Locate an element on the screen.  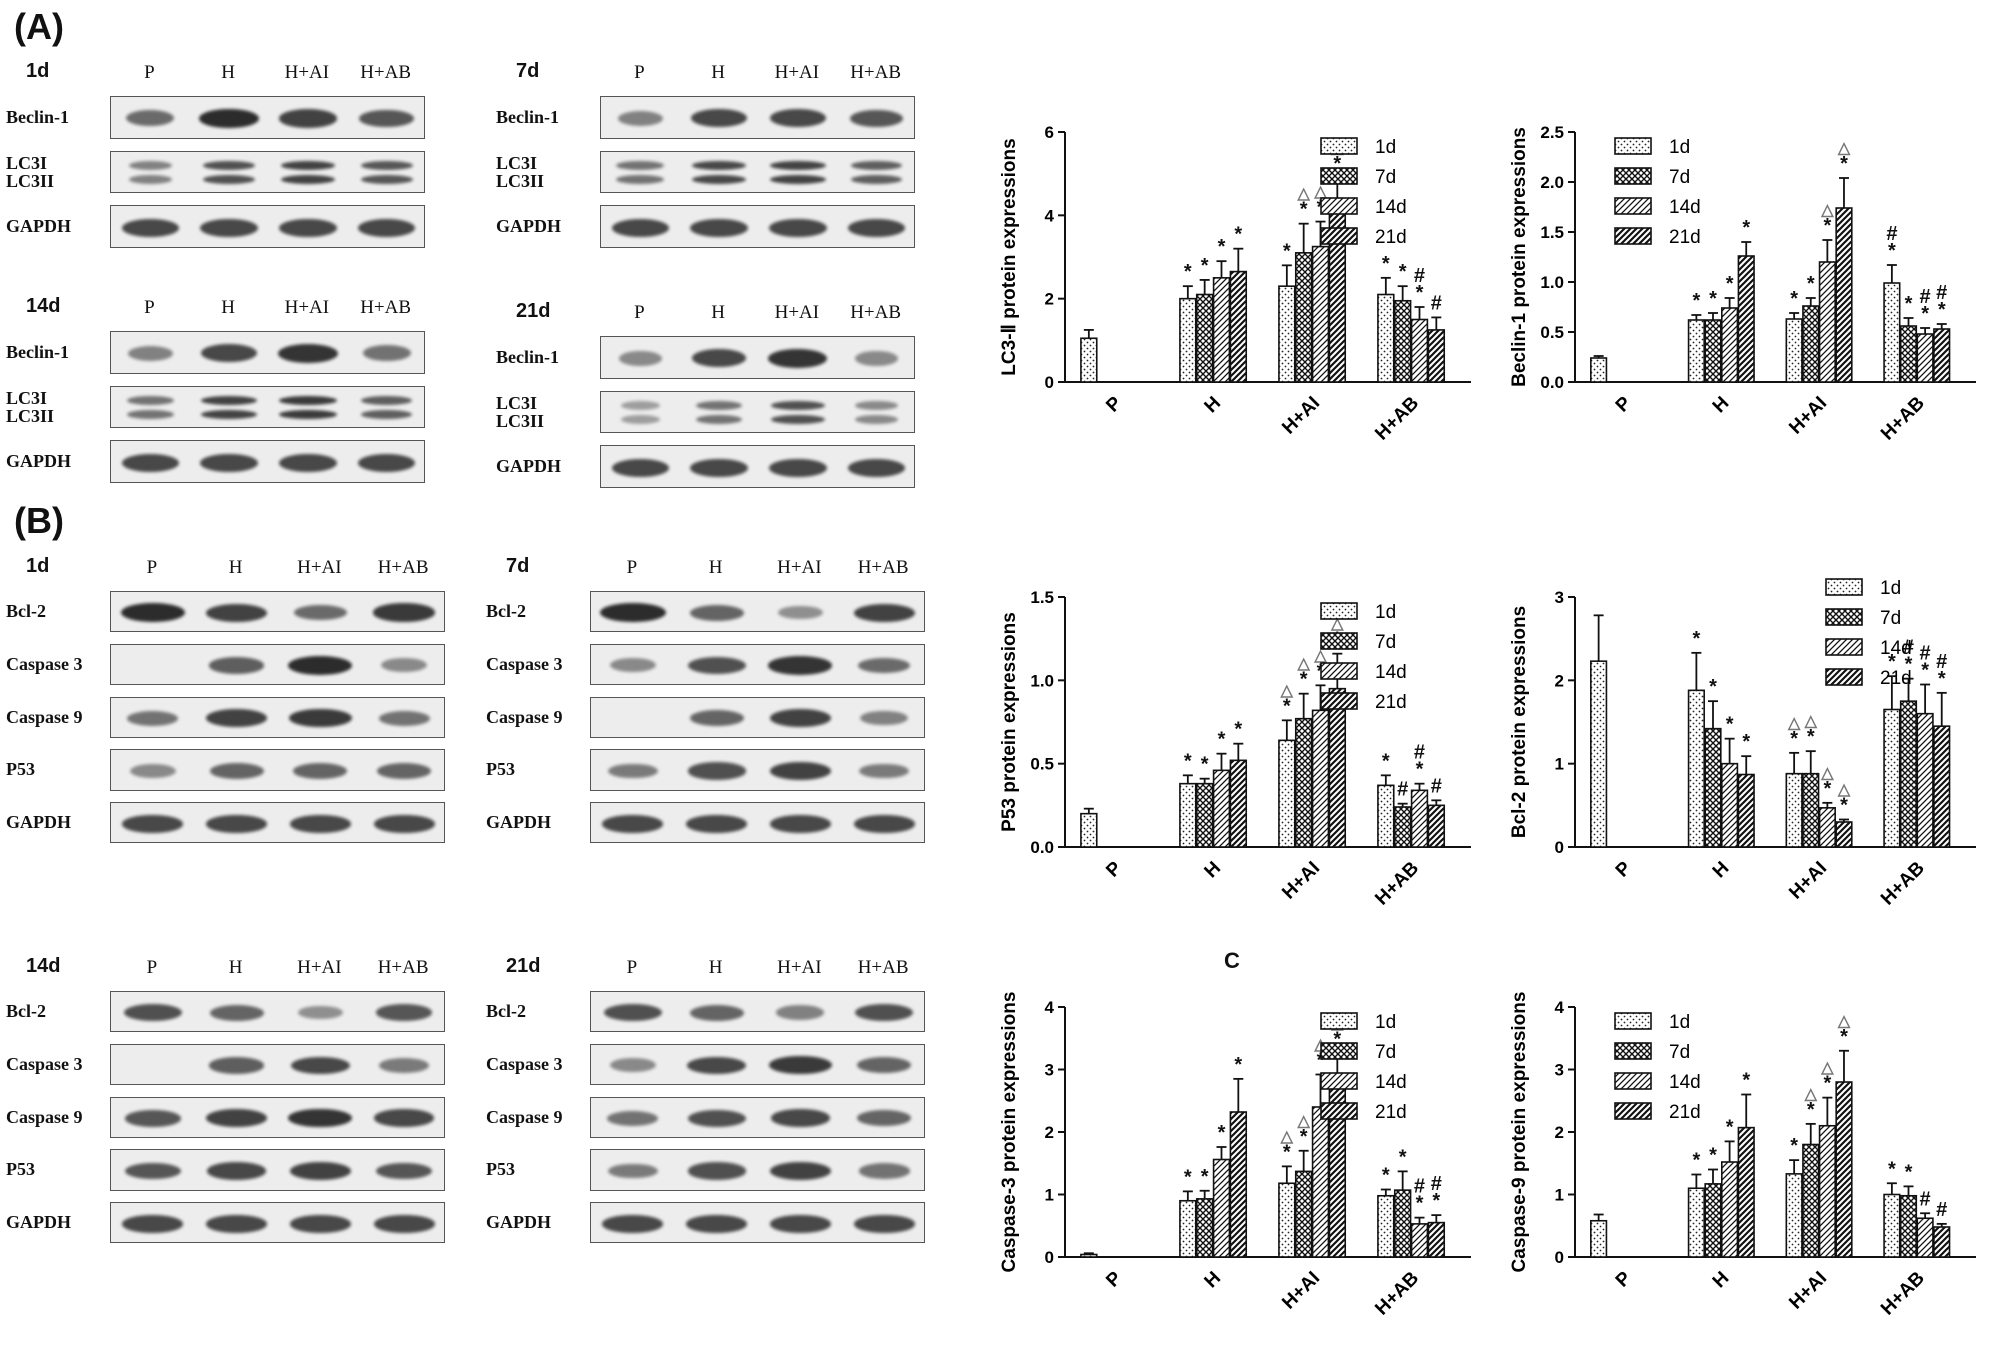
blot-row-label: P53 is located at coordinates (20, 1169).